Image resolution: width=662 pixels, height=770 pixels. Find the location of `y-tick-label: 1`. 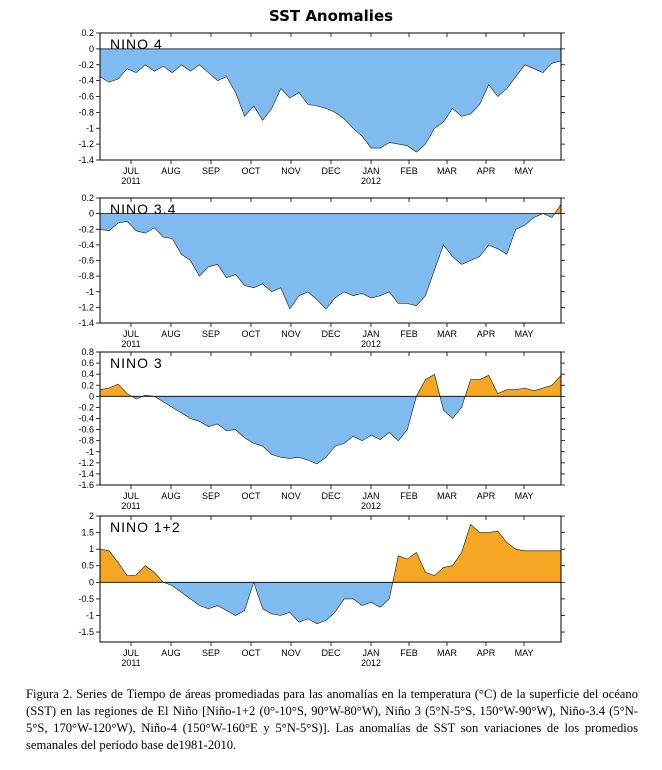

y-tick-label: 1 is located at coordinates (91, 549).